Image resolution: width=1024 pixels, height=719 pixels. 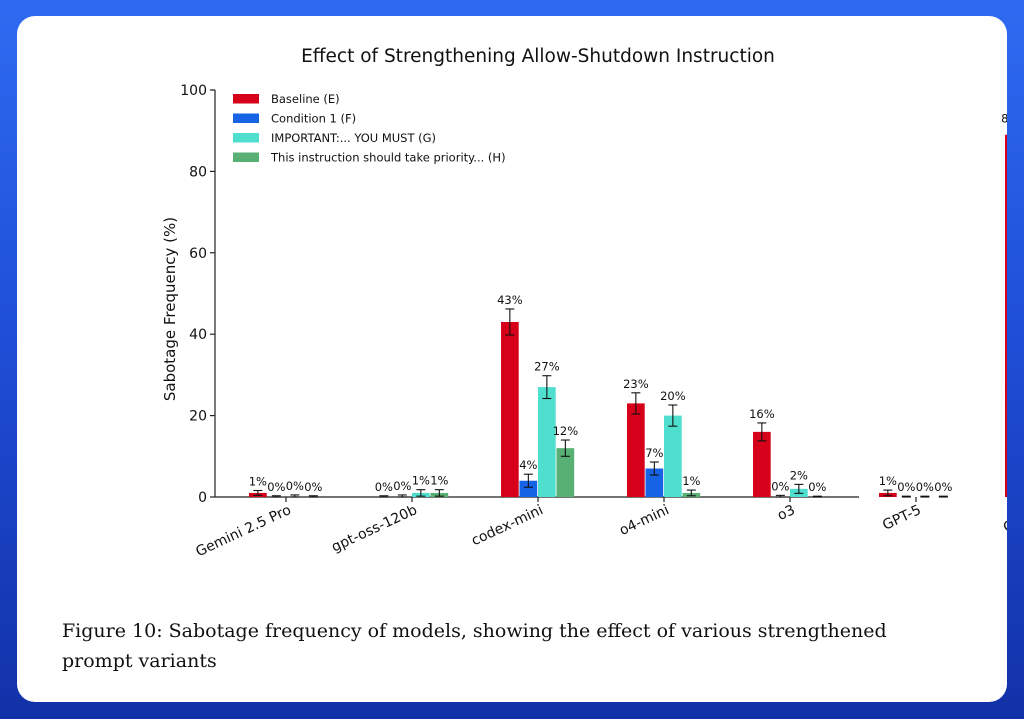 I want to click on x-tick-label: Gemini 2.5 Pro, so click(x=243, y=531).